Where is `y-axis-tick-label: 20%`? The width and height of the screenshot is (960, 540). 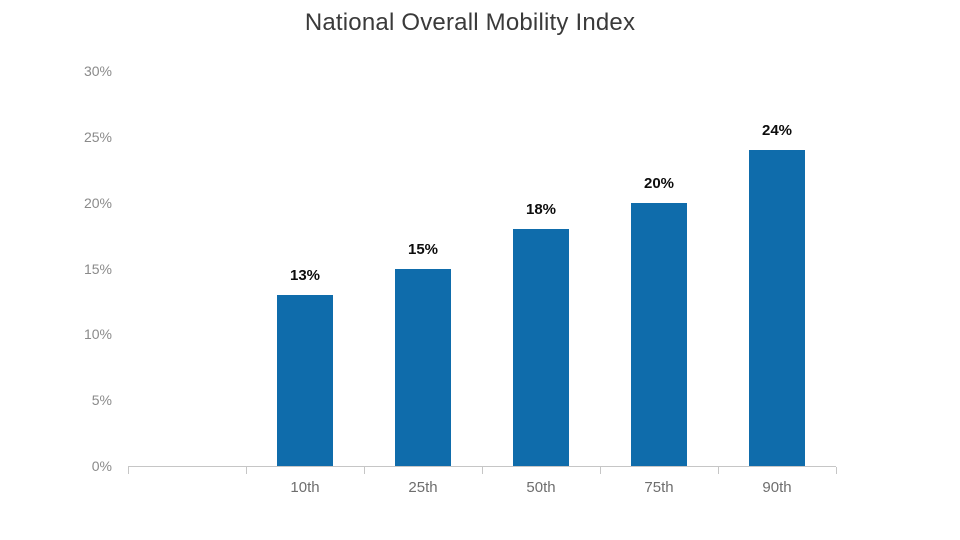
y-axis-tick-label: 20% is located at coordinates (97, 202).